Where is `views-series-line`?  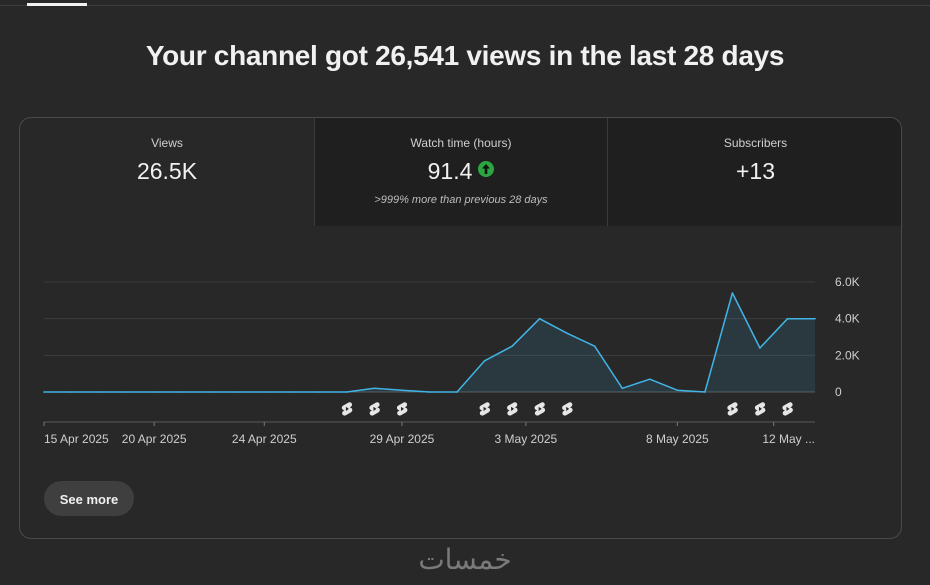 views-series-line is located at coordinates (429, 342).